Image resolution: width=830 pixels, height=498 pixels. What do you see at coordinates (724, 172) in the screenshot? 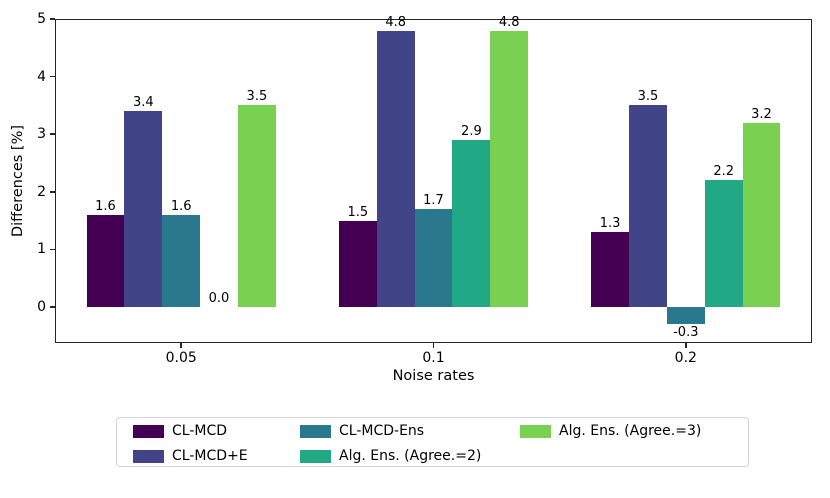
I see `bar-value-label: 2.2` at bounding box center [724, 172].